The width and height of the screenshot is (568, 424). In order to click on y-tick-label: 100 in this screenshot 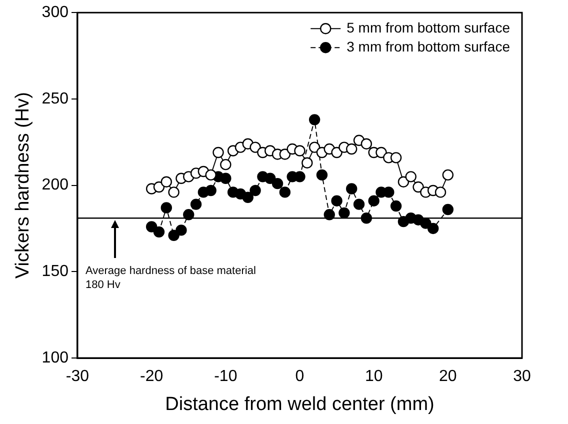, I will do `click(55, 357)`.